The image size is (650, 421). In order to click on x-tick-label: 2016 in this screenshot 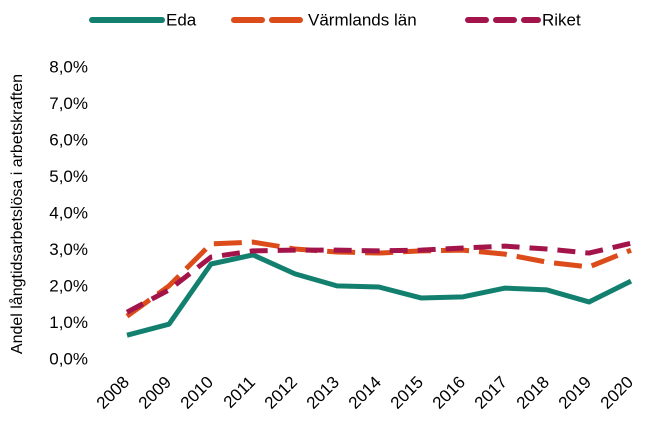, I will do `click(449, 393)`.